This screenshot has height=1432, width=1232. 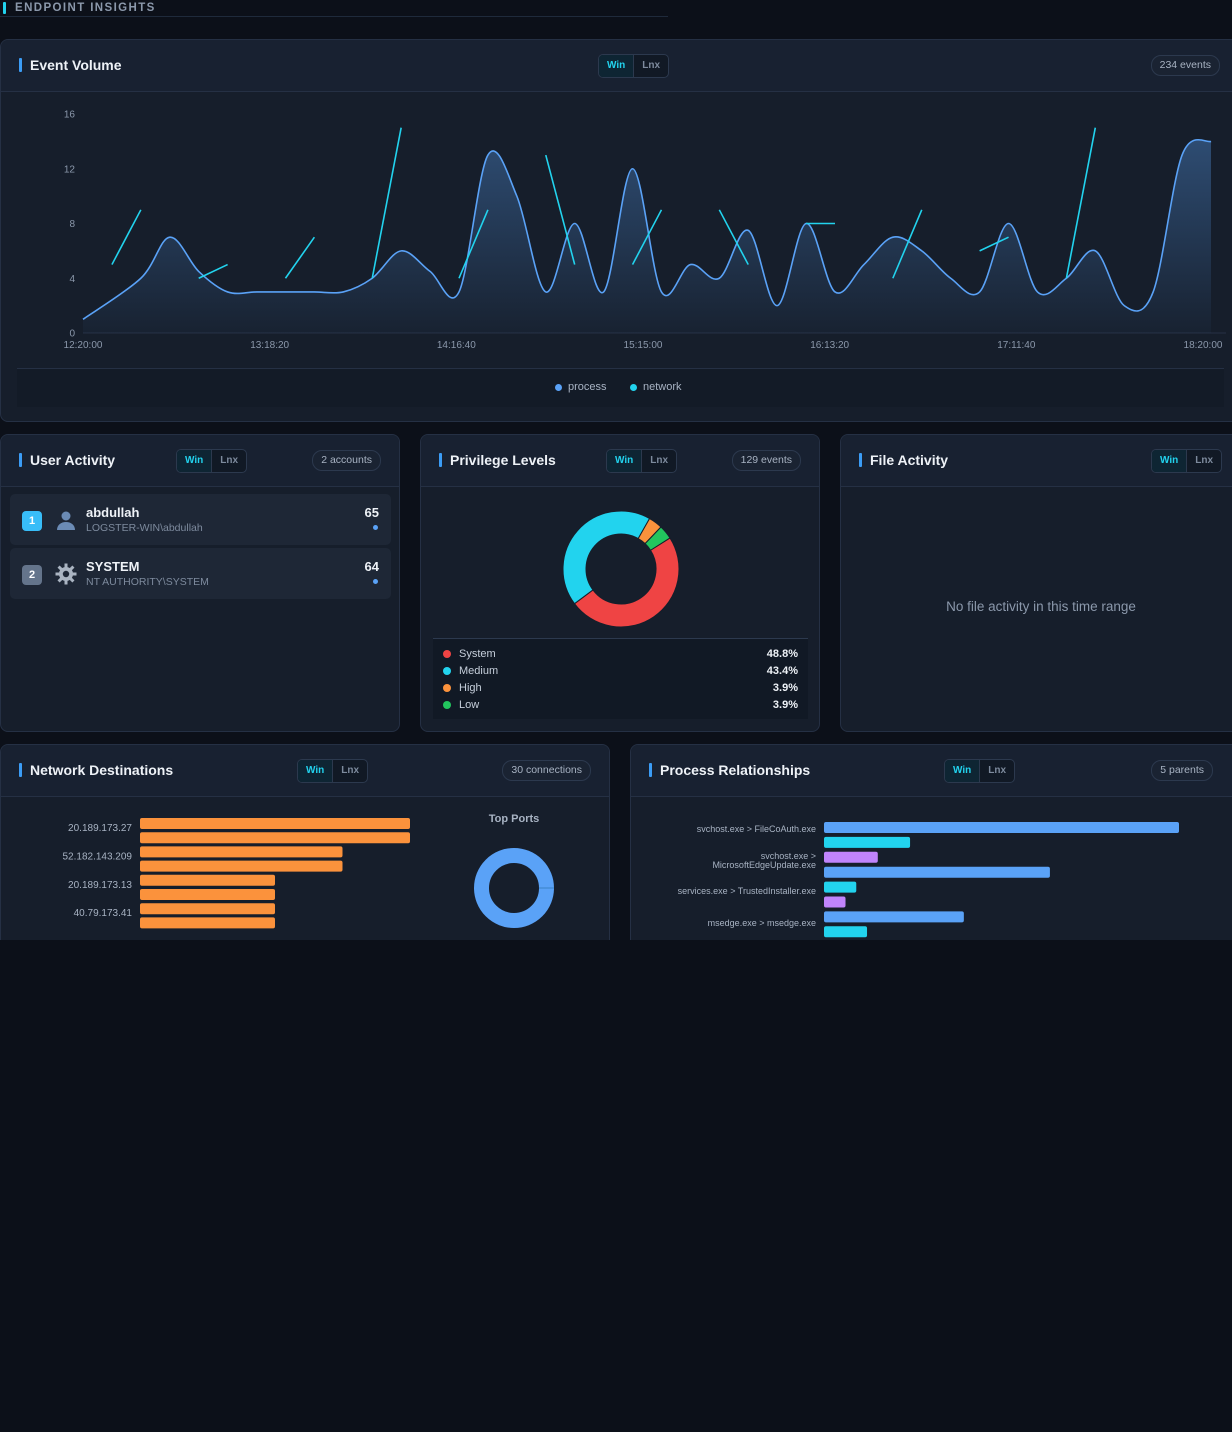 I want to click on bar-label: services.exe > TrustedInstaller.exe, so click(x=747, y=891).